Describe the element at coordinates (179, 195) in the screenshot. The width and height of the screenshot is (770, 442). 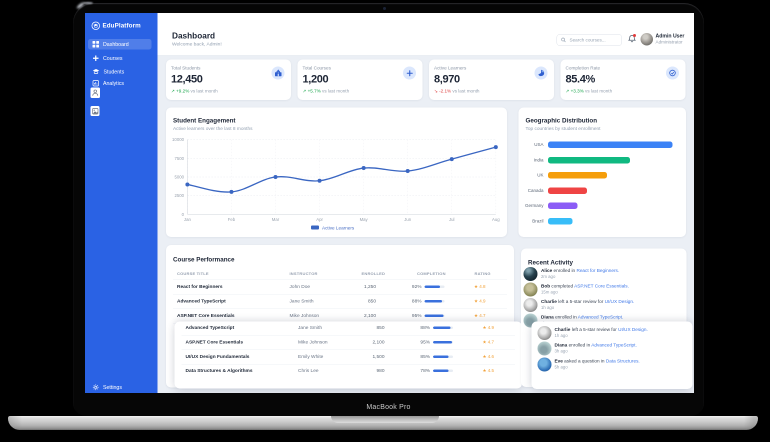
I see `svg-text: 2500` at that location.